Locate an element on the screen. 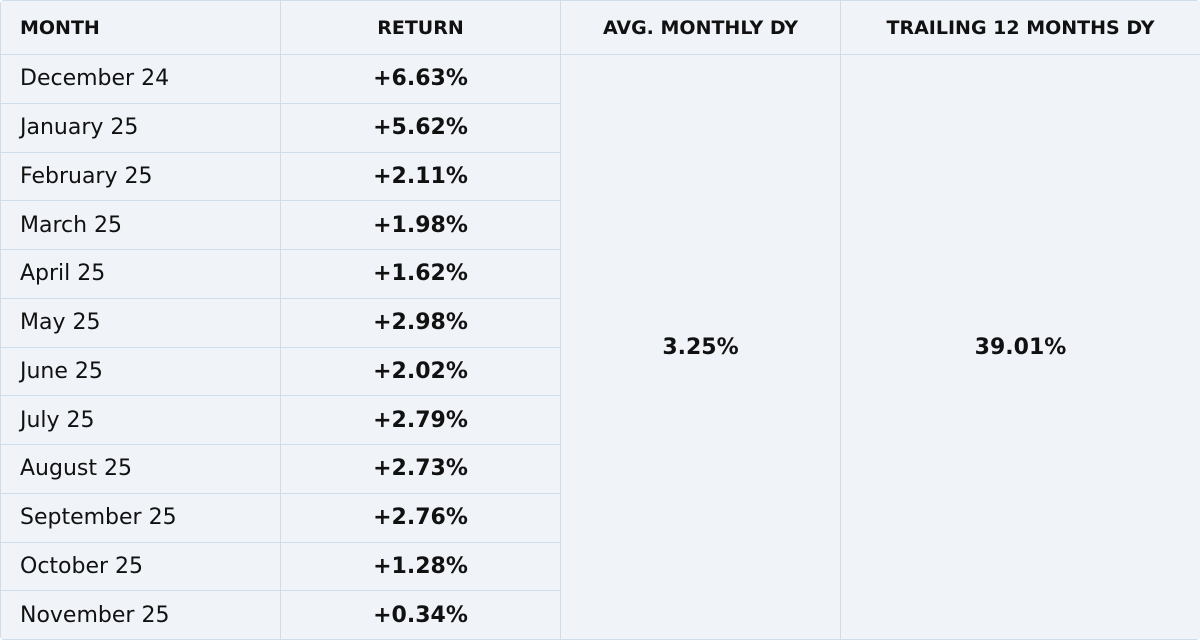 The height and width of the screenshot is (640, 1200). return-cell: +2.76% is located at coordinates (420, 517).